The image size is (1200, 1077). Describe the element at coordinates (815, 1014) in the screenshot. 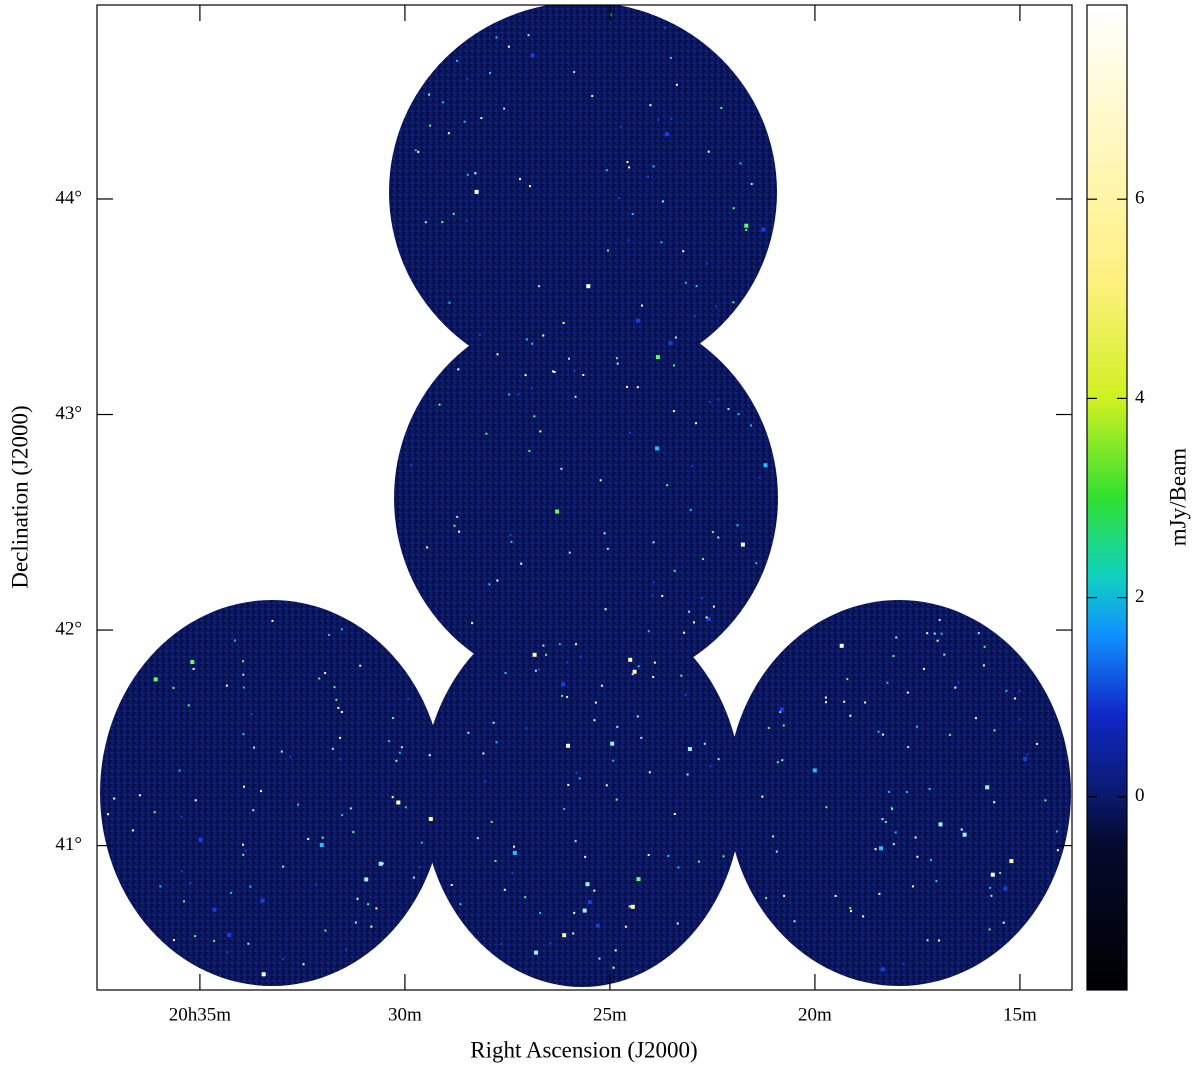

I see `x-tick-label: 20m` at that location.